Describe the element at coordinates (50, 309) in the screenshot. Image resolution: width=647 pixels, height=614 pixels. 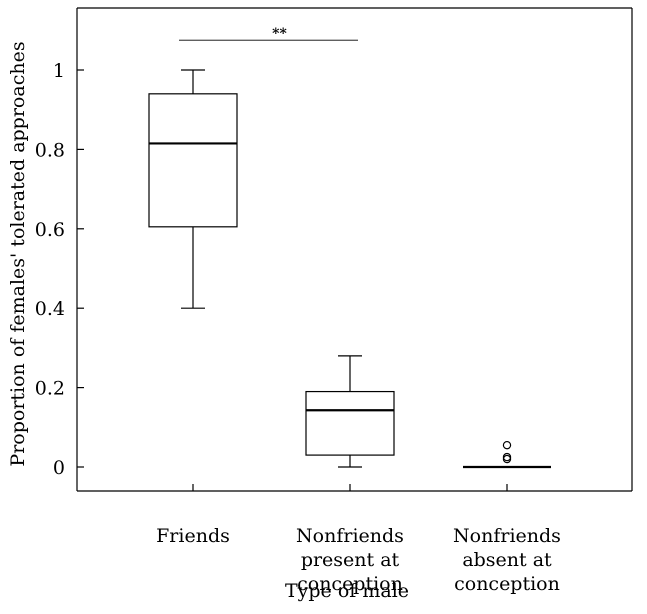
I see `y-tick-label: 0.4` at that location.